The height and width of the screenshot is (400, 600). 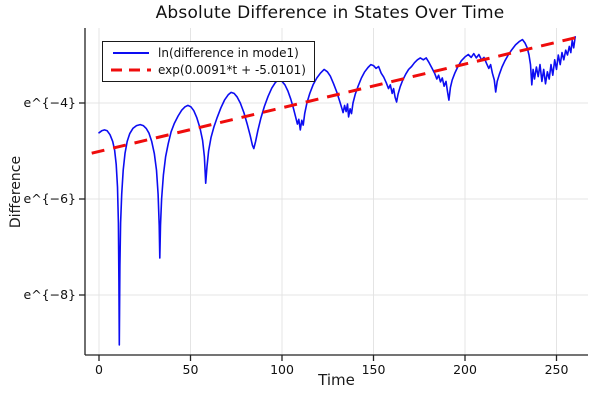 I want to click on x-tick-label: 250, so click(x=557, y=369).